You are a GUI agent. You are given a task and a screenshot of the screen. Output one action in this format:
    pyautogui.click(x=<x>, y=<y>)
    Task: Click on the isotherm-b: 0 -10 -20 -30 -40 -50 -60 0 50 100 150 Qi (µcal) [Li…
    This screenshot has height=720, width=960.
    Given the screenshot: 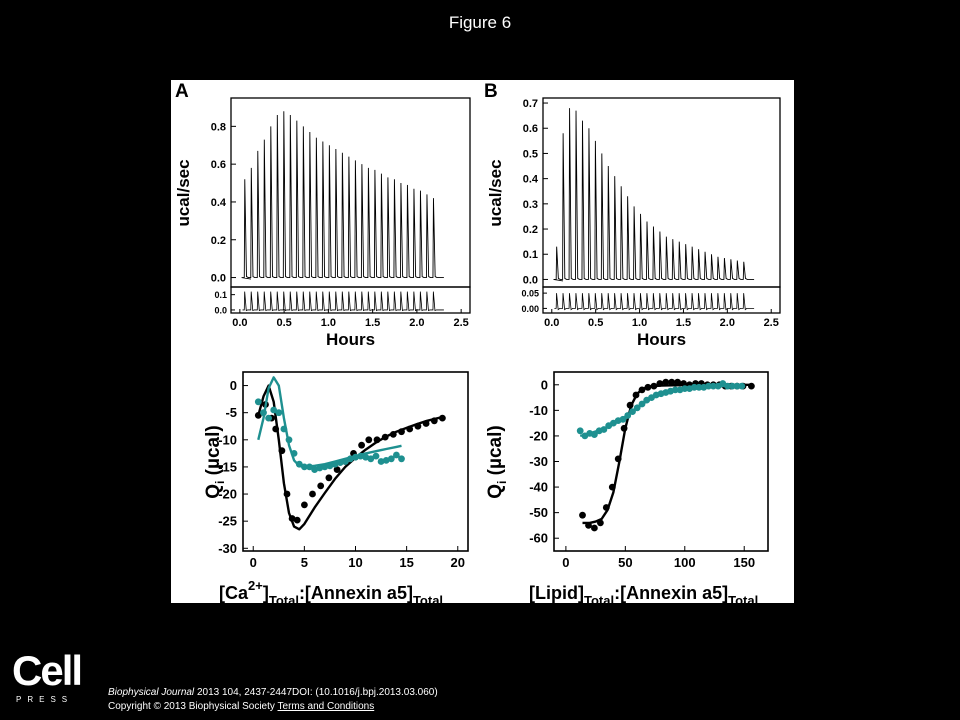 What is the action you would take?
    pyautogui.click(x=627, y=487)
    